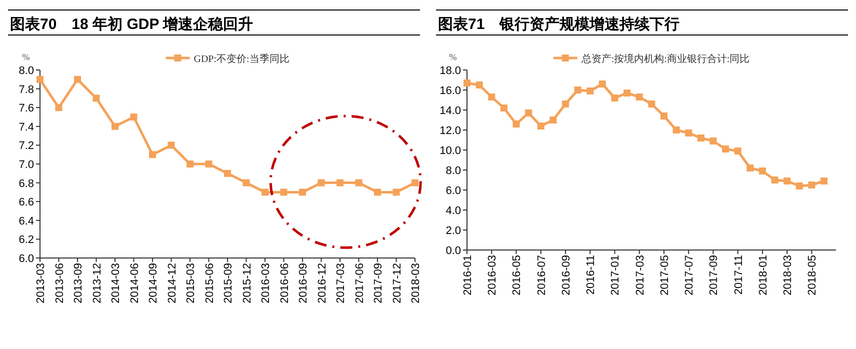 The image size is (856, 349). Describe the element at coordinates (450, 131) in the screenshot. I see `y-tick-label: 12.0` at that location.